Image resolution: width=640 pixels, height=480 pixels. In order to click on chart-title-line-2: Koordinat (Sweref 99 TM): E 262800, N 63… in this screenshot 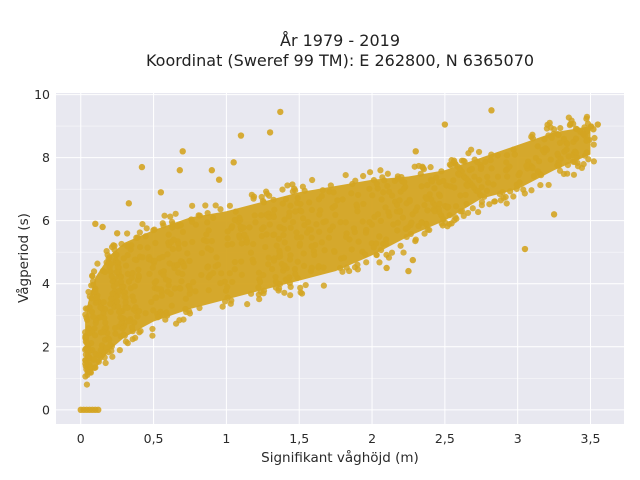, I will do `click(340, 60)`.